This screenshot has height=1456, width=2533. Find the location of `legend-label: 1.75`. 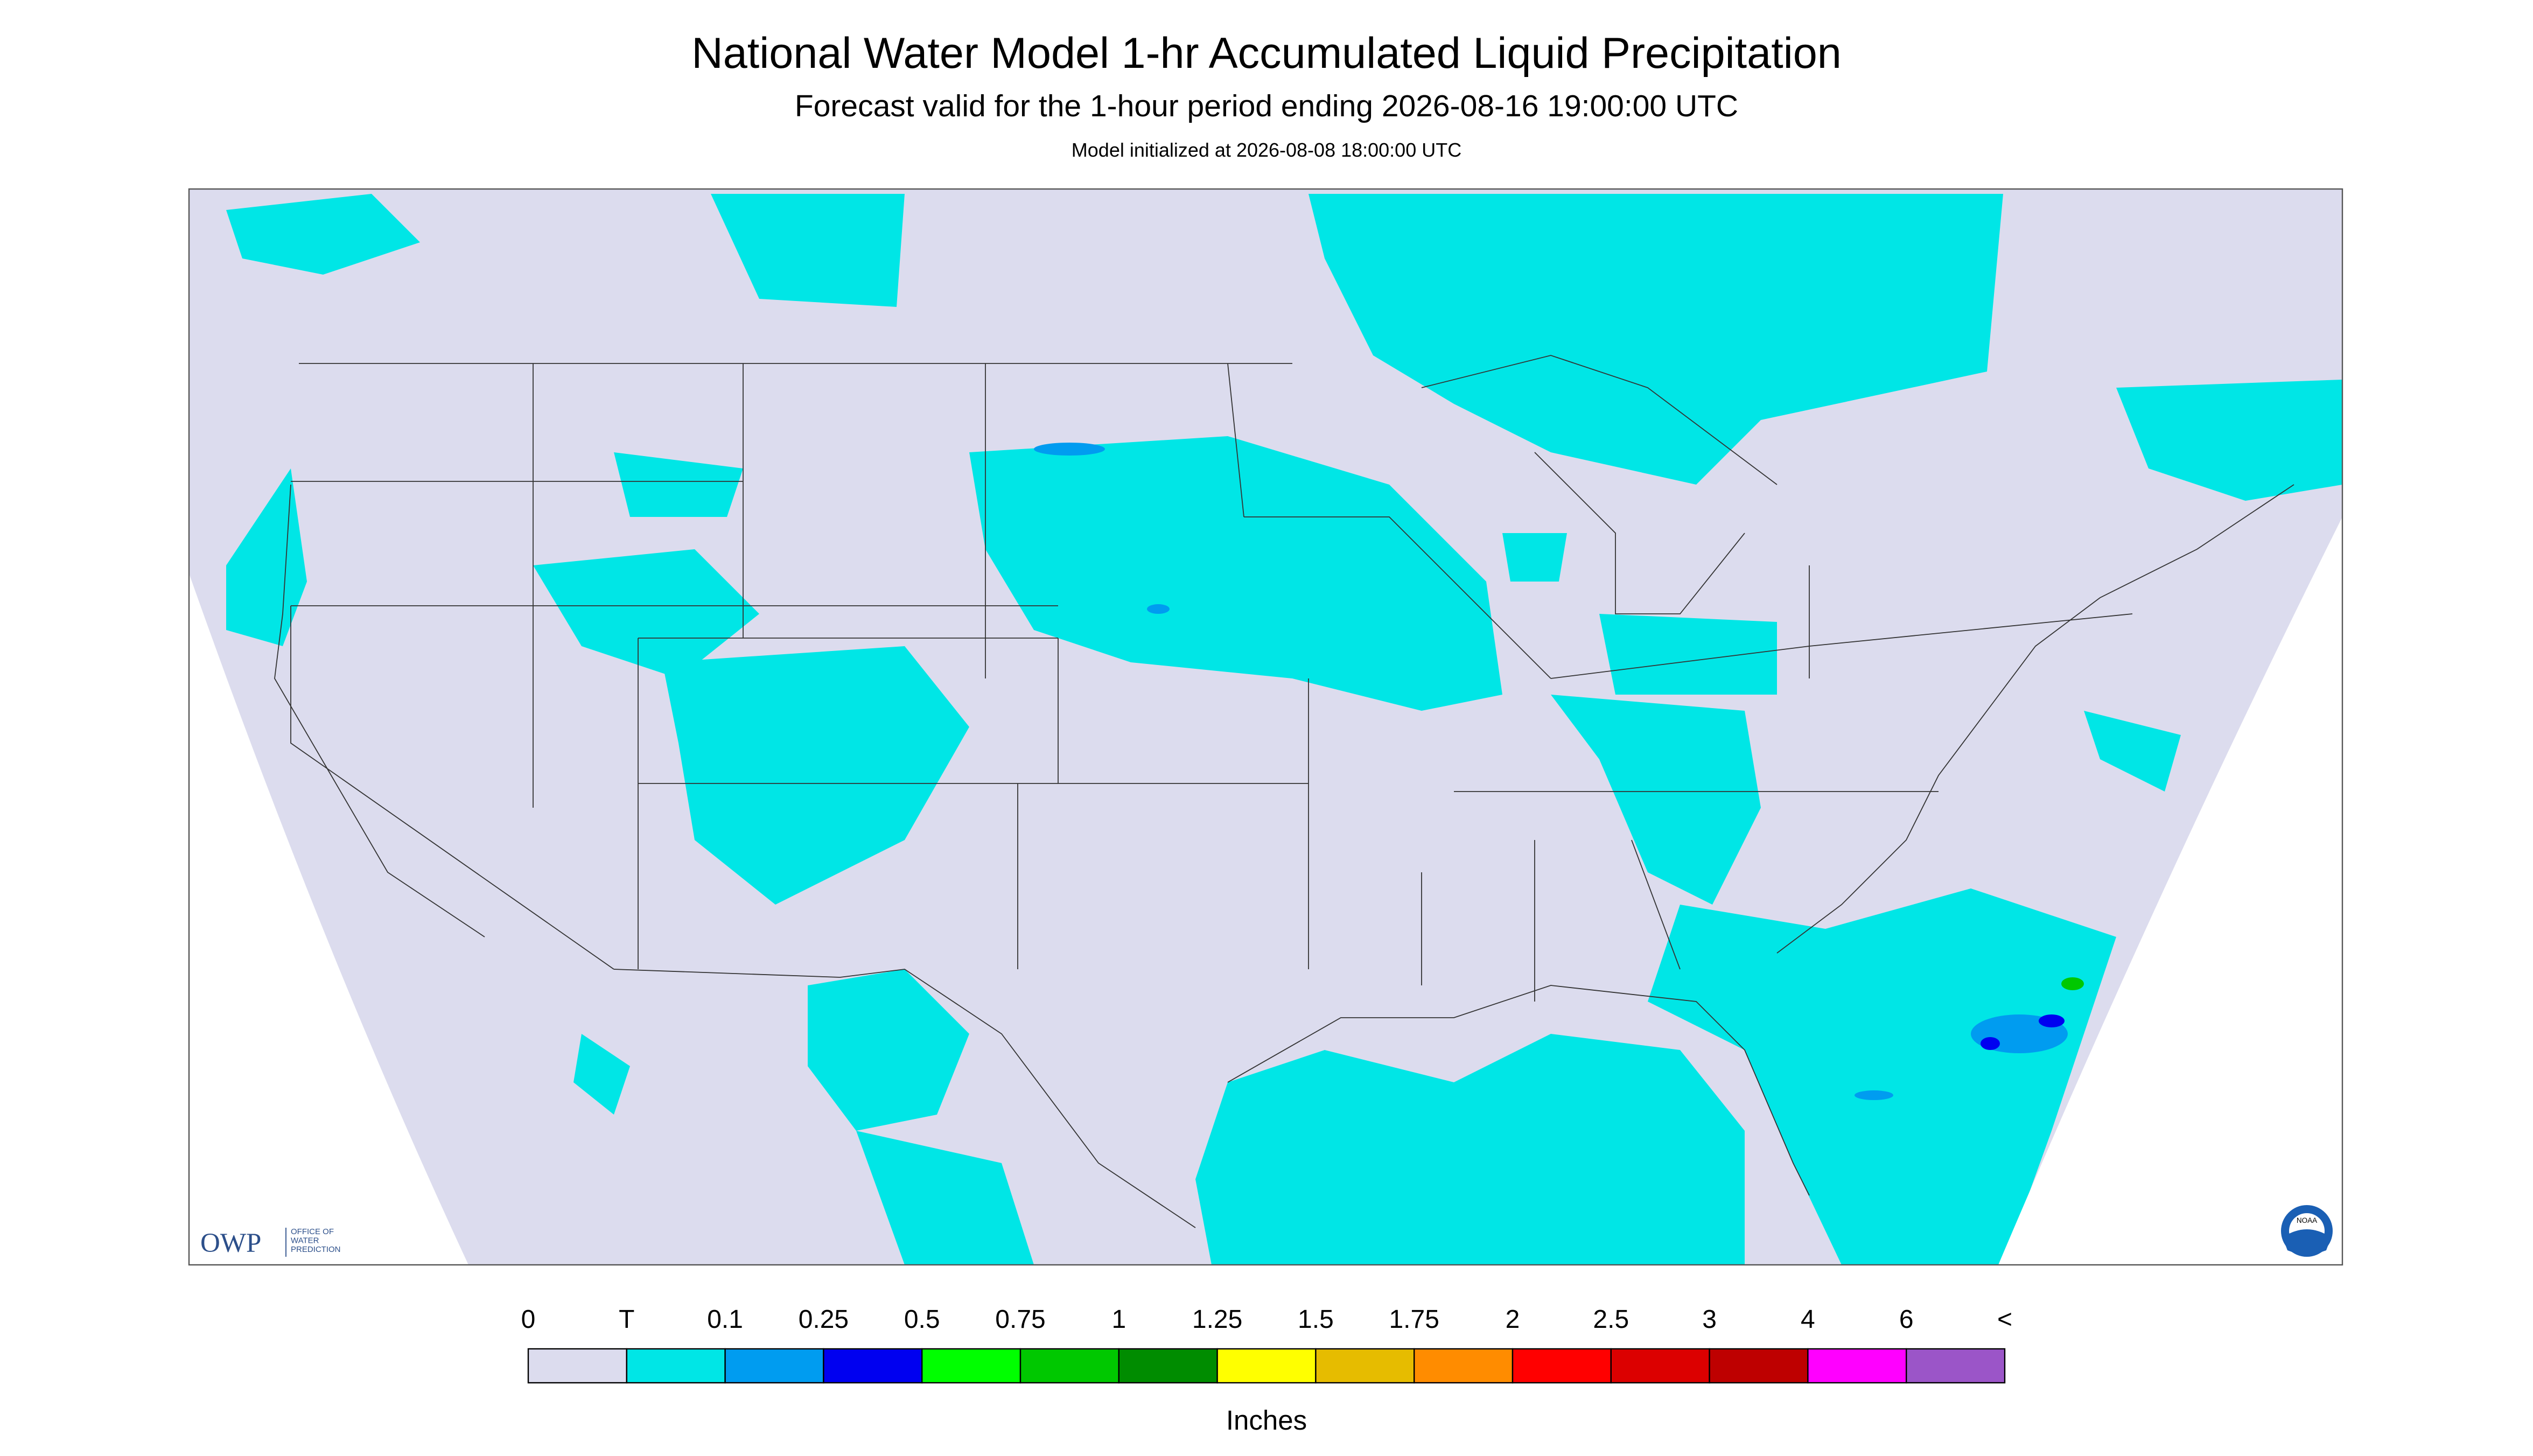

legend-label: 1.75 is located at coordinates (1414, 1319).